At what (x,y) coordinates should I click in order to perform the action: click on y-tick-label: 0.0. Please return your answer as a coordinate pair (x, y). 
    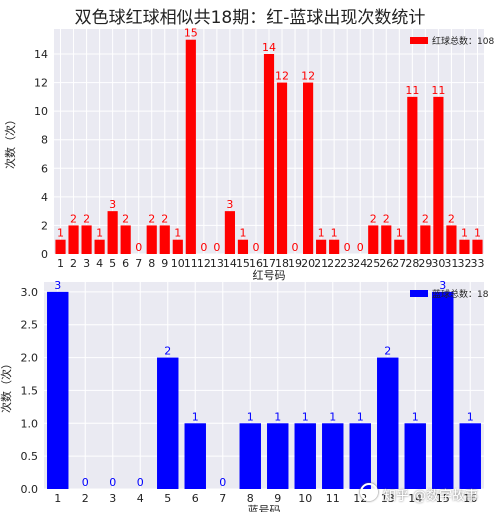
    Looking at the image, I should click on (30, 489).